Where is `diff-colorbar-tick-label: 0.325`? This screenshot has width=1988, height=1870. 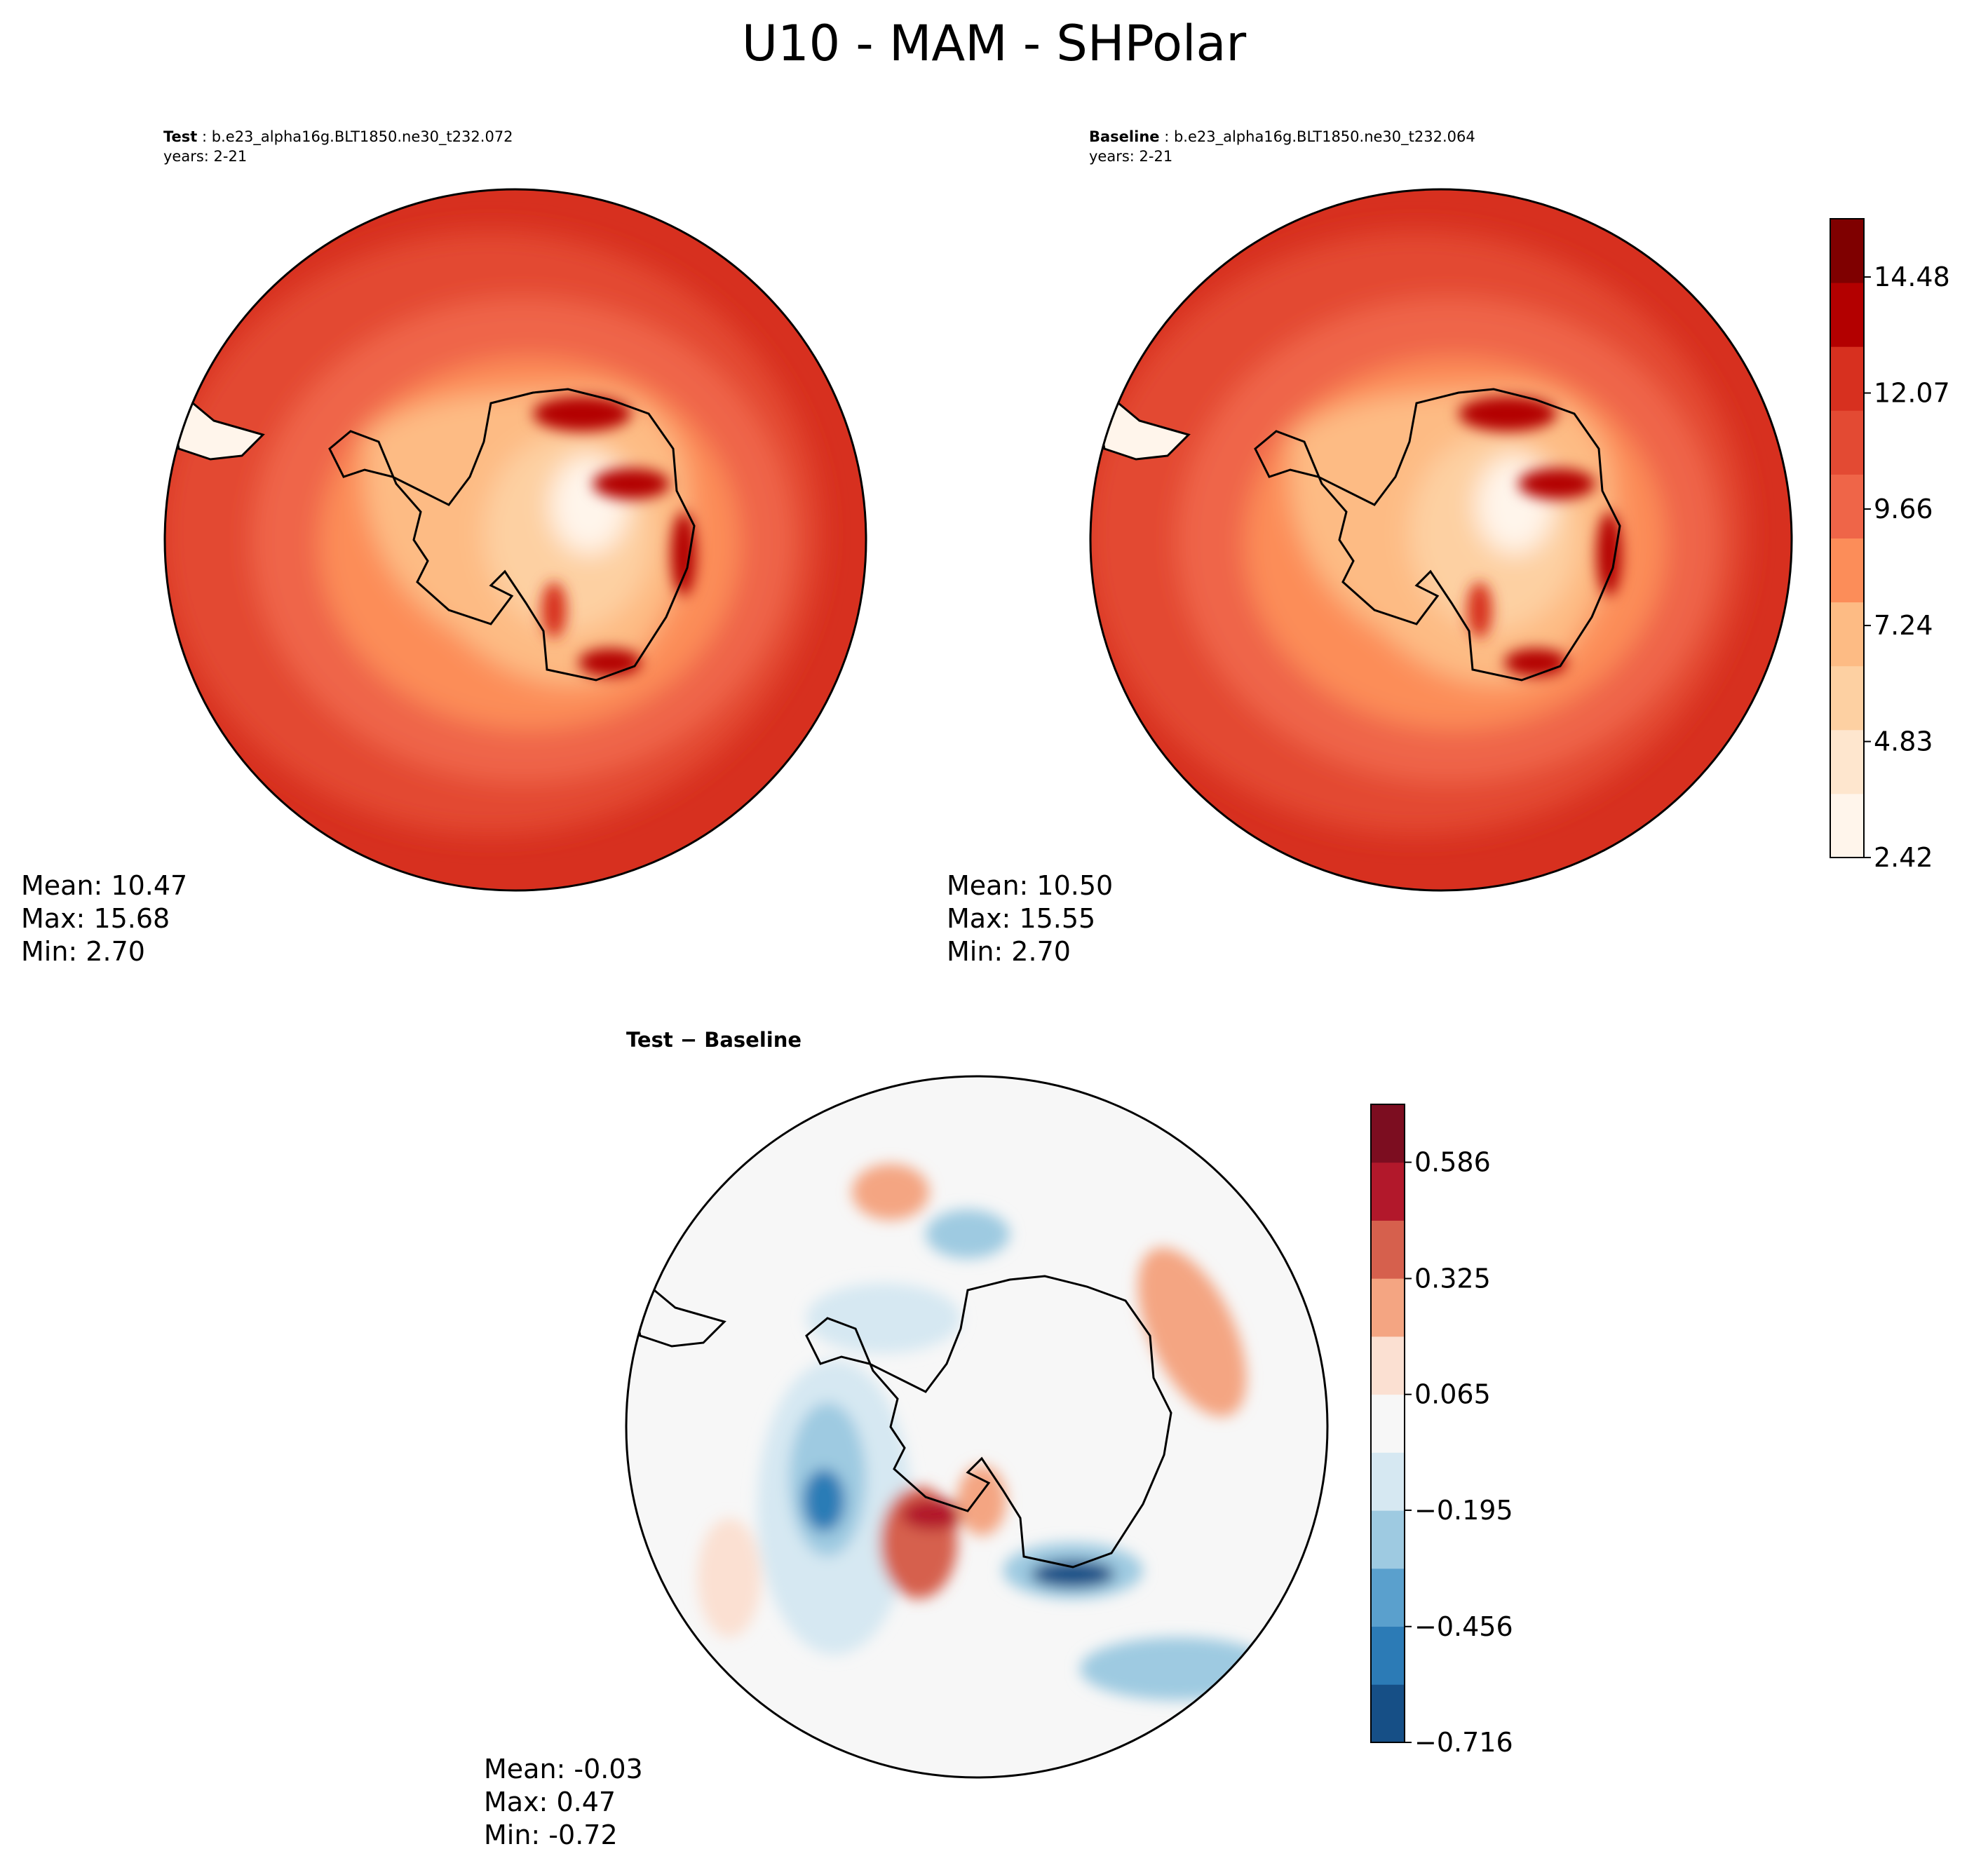
diff-colorbar-tick-label: 0.325 is located at coordinates (1452, 1278).